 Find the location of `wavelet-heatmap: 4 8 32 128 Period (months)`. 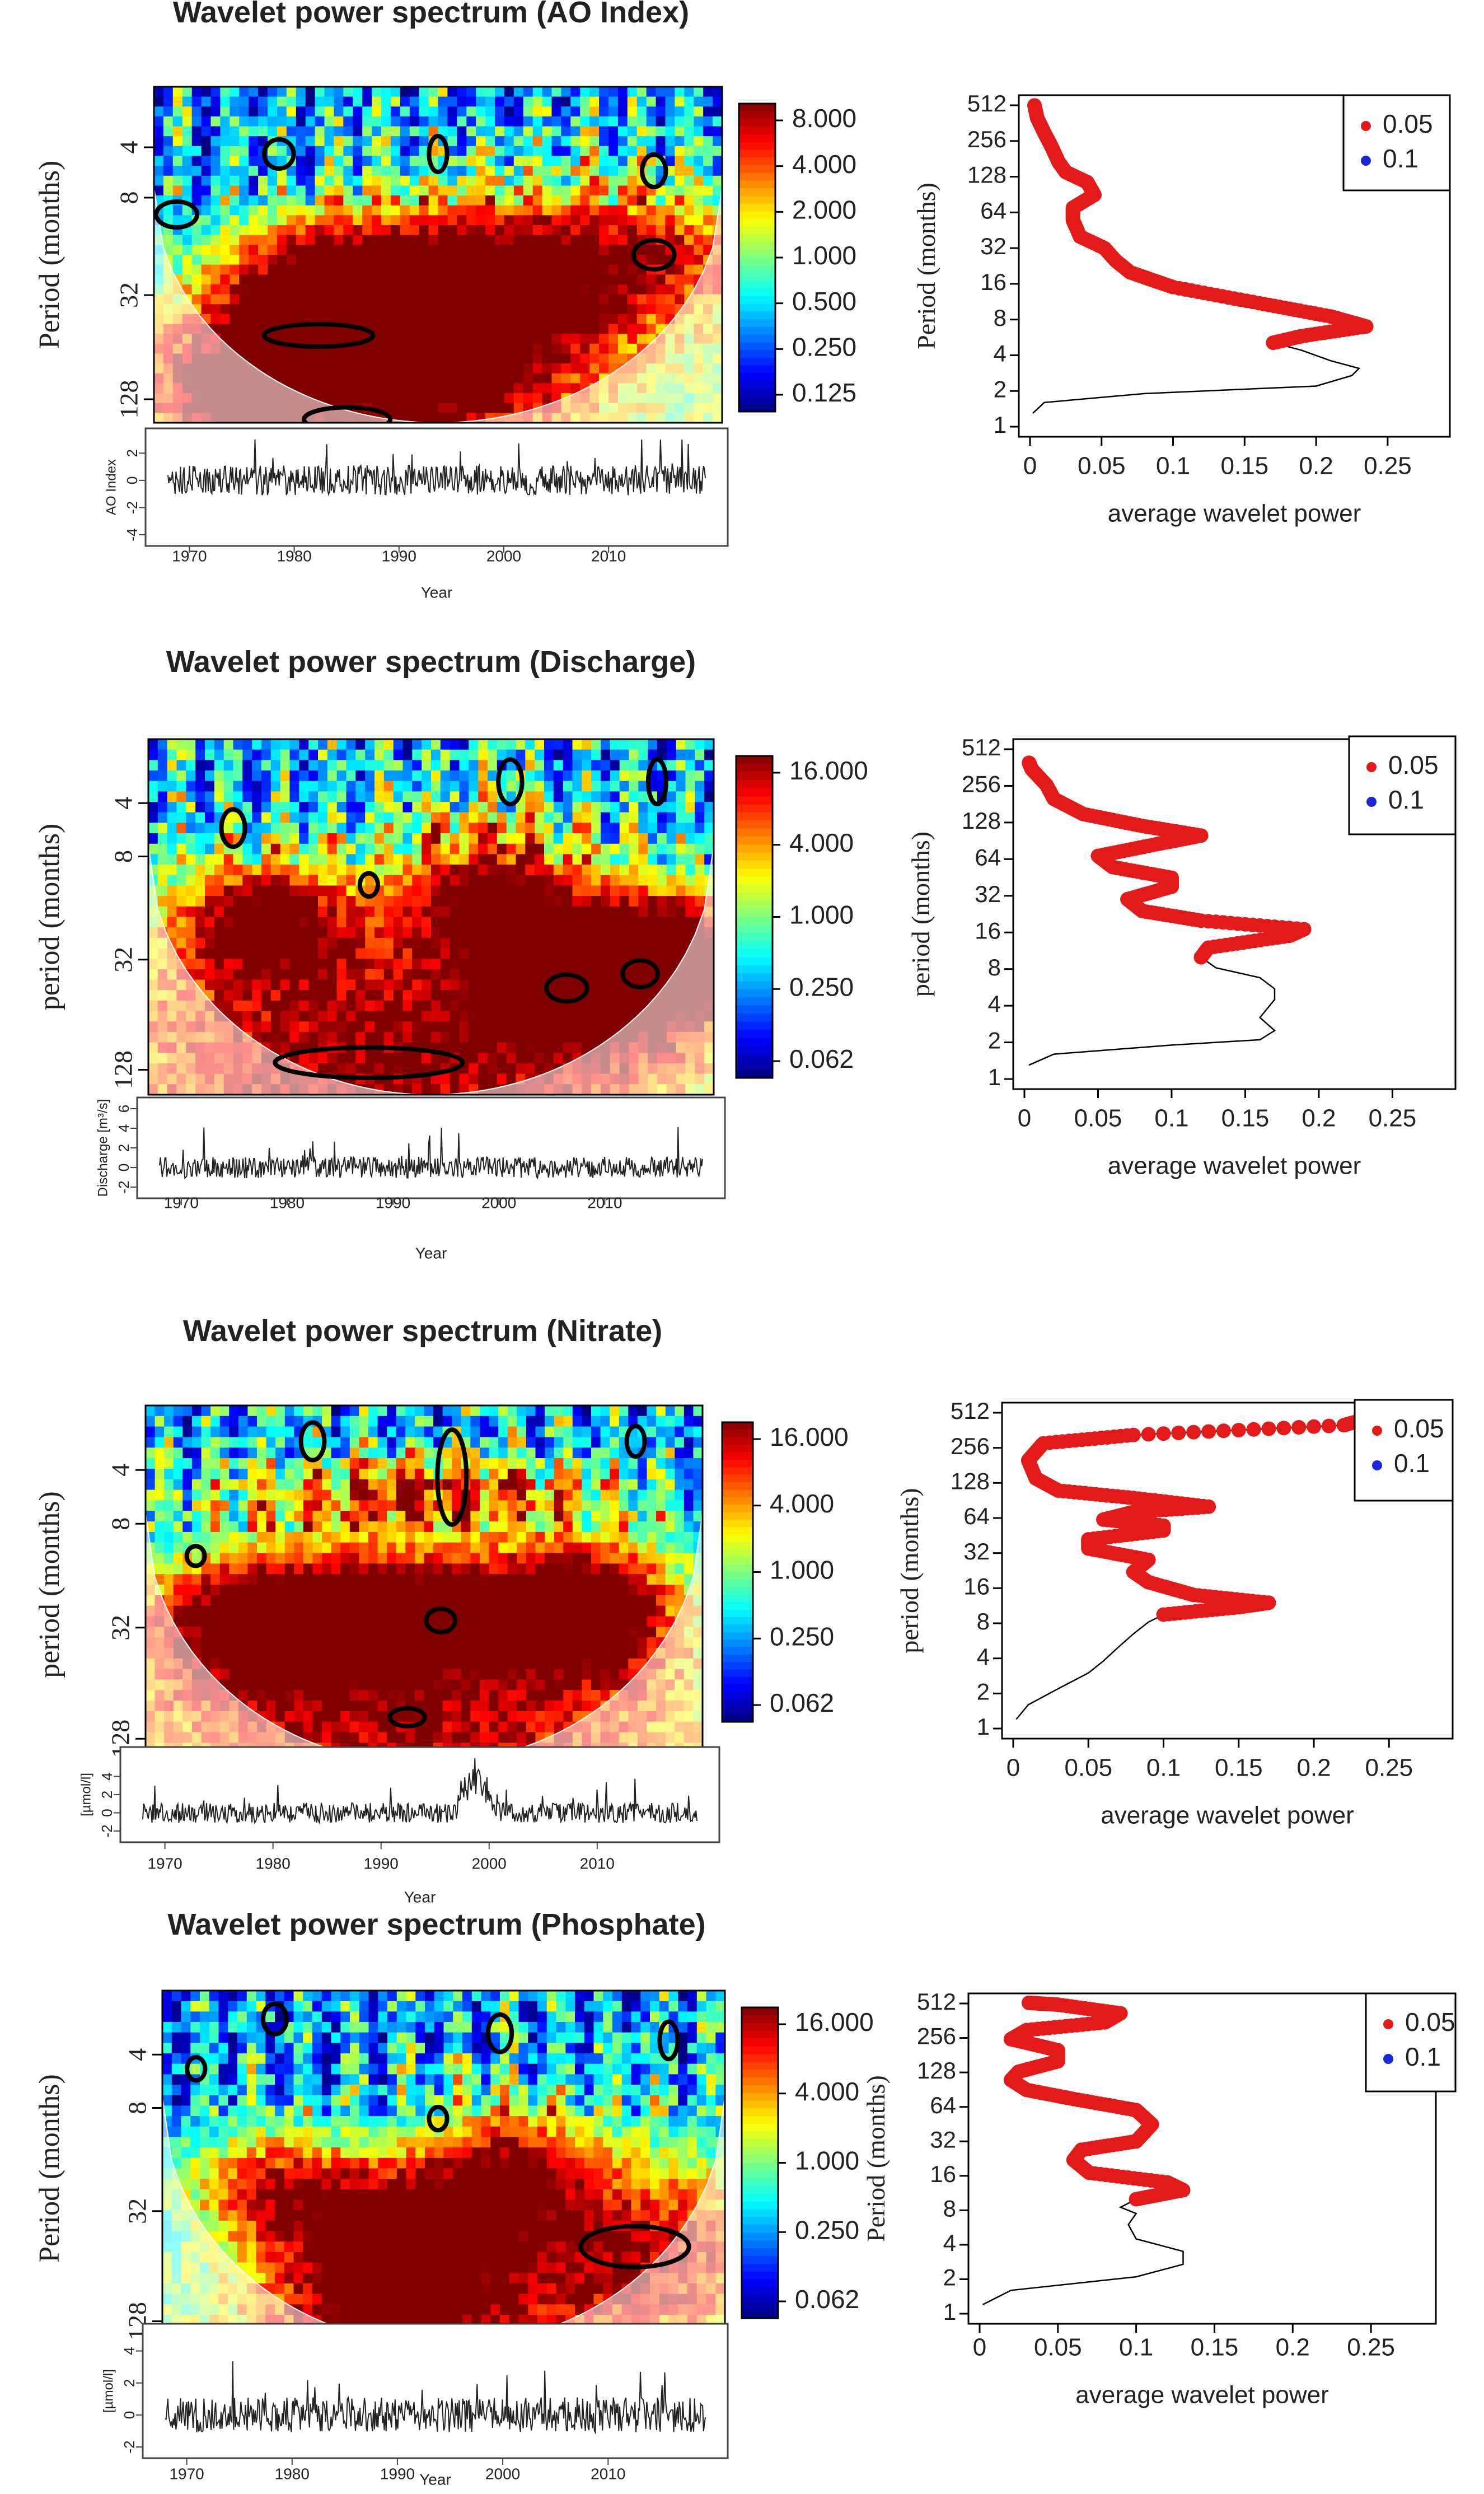

wavelet-heatmap: 4 8 32 128 Period (months) is located at coordinates (378, 255).